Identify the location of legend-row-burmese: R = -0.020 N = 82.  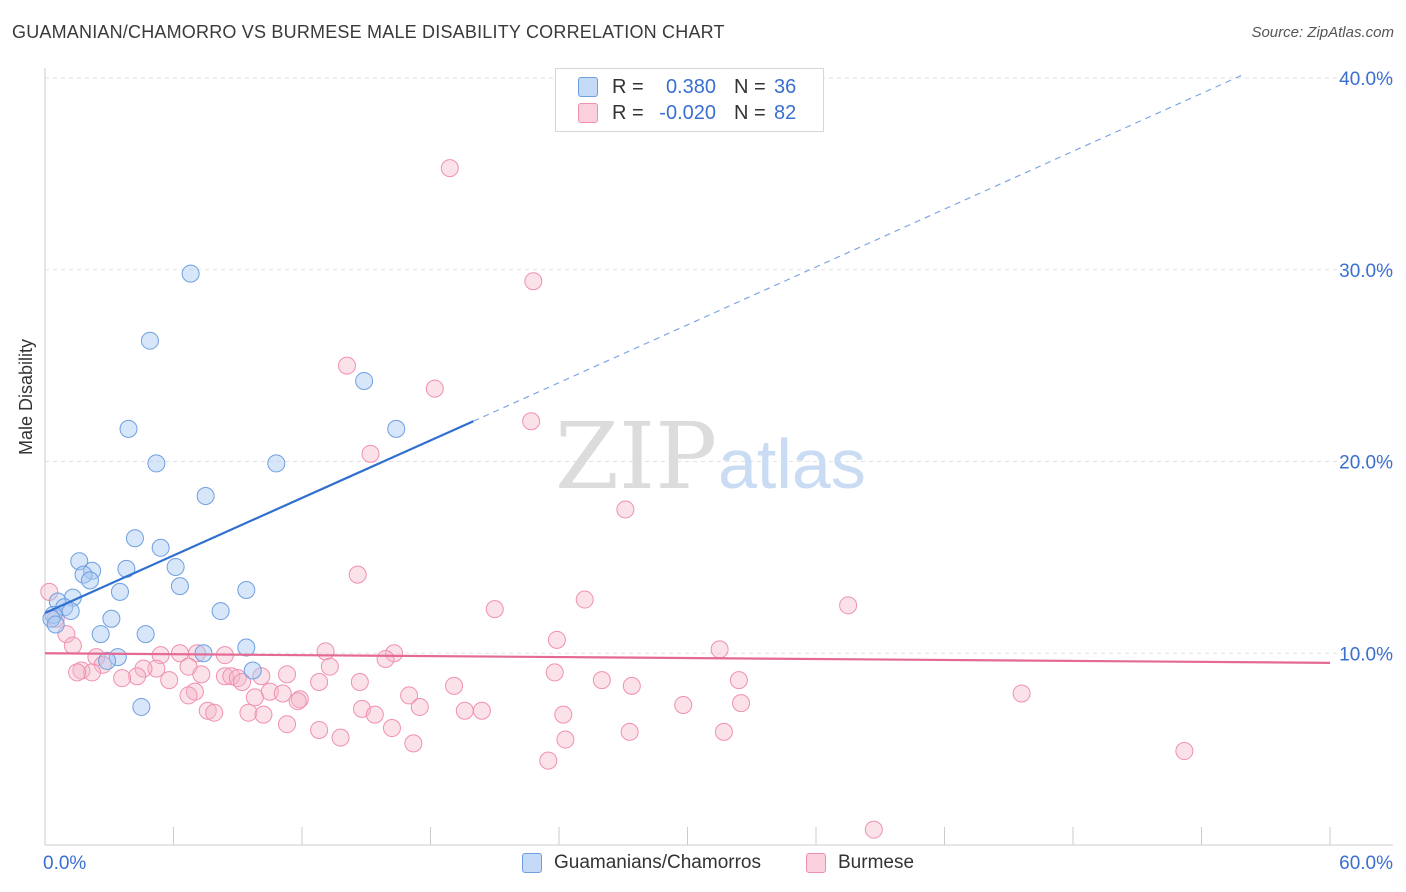
(687, 113).